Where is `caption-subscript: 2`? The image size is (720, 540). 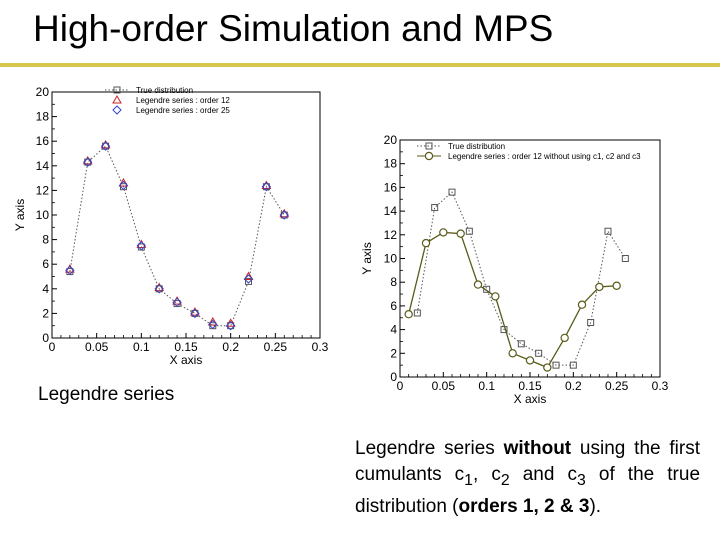
caption-subscript: 2 is located at coordinates (505, 480).